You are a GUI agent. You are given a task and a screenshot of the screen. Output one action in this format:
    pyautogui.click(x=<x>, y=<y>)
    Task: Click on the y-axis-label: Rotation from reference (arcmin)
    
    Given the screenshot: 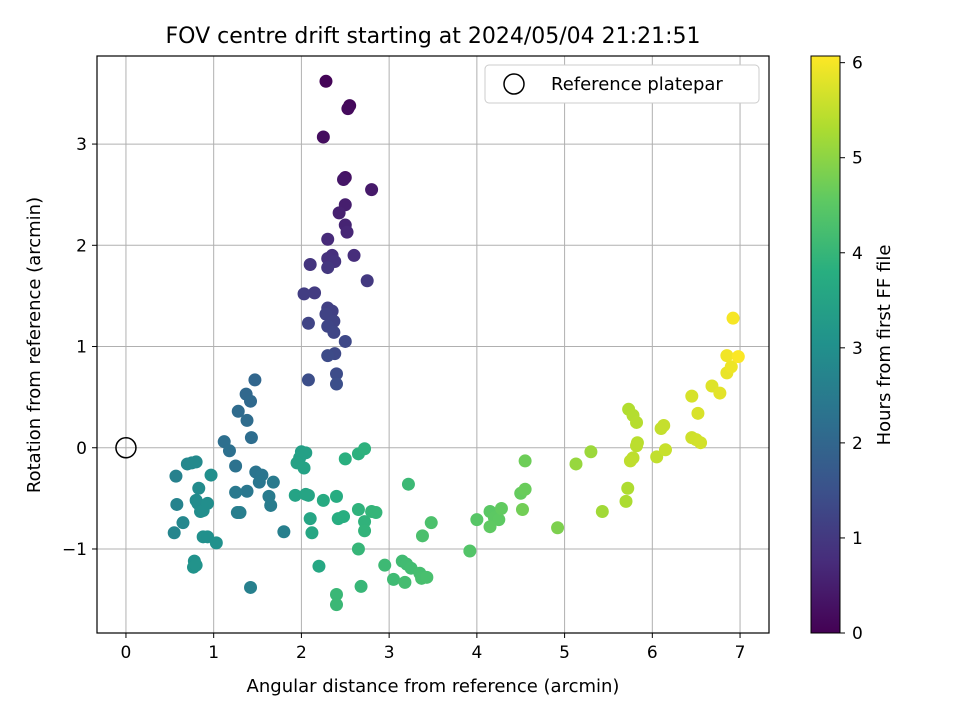 What is the action you would take?
    pyautogui.click(x=34, y=345)
    